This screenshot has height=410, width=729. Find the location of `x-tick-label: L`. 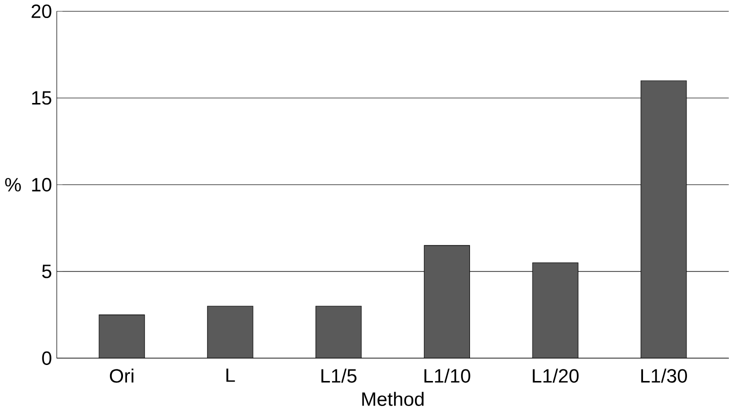

x-tick-label: L is located at coordinates (230, 375).